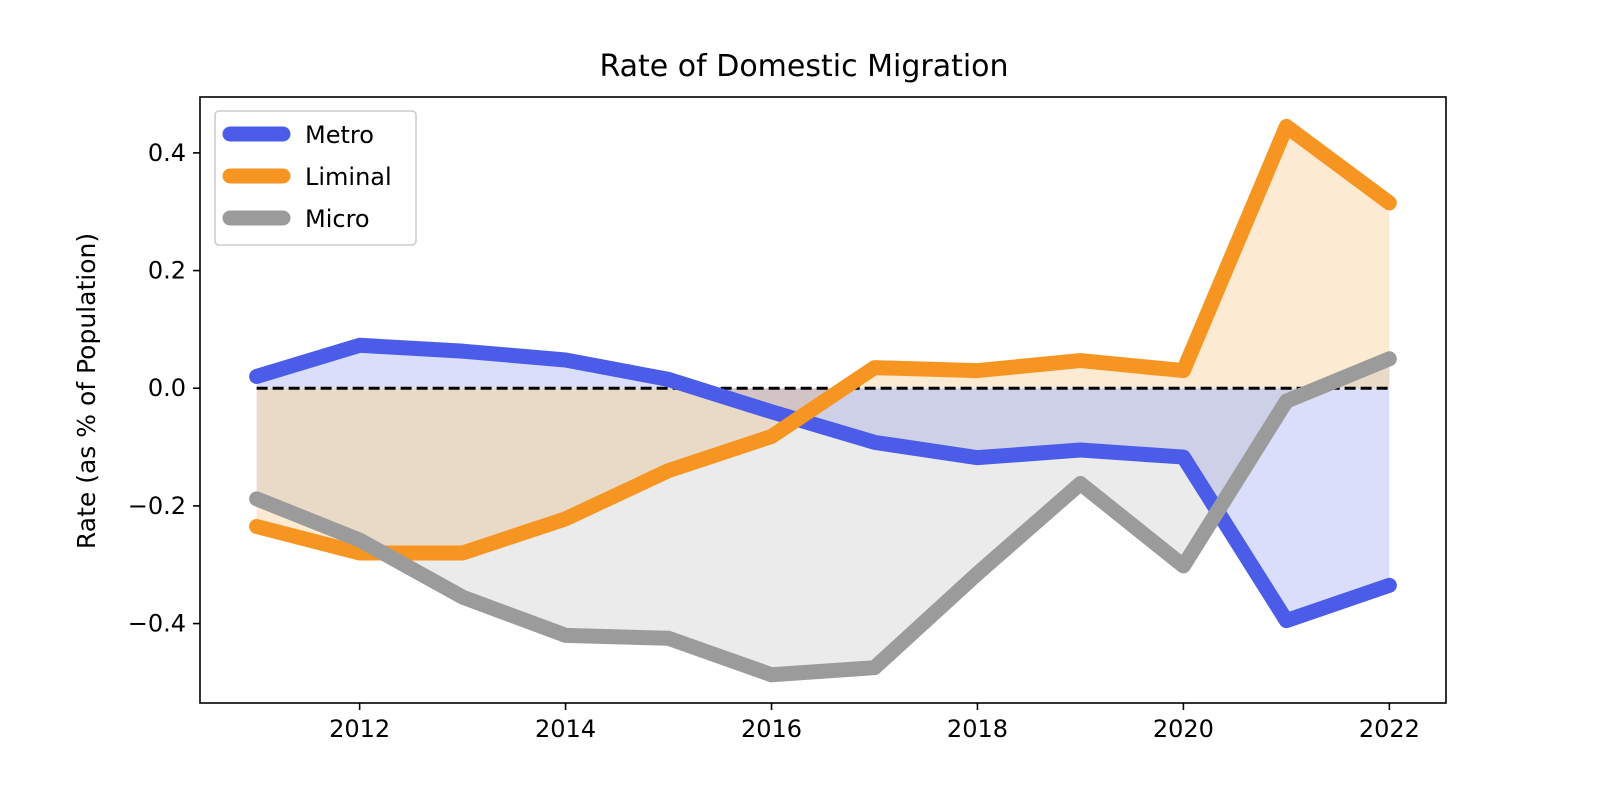 The image size is (1600, 800). Describe the element at coordinates (1183, 729) in the screenshot. I see `x-tick-label-2020: 2020` at that location.